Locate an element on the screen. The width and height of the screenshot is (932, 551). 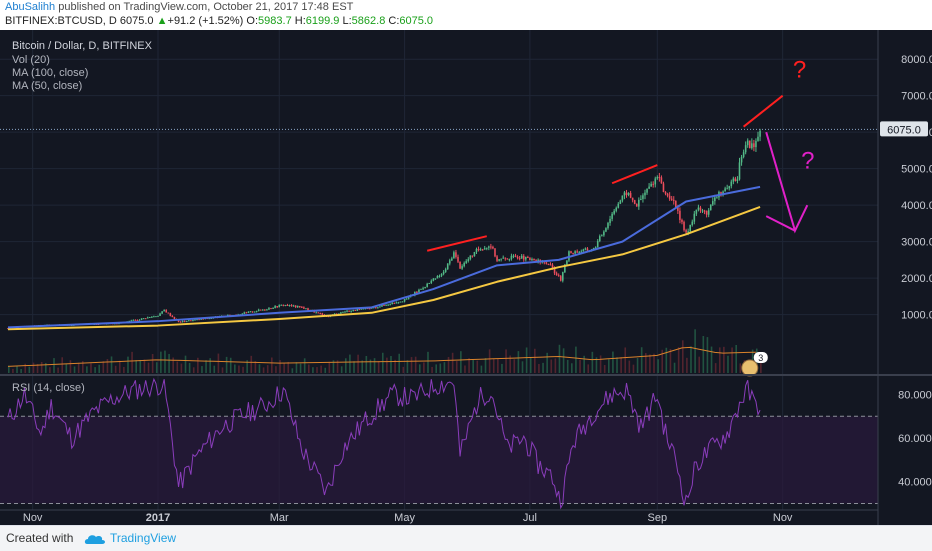
price-change: +91.2 (+1.52%) is located at coordinates (205, 21).